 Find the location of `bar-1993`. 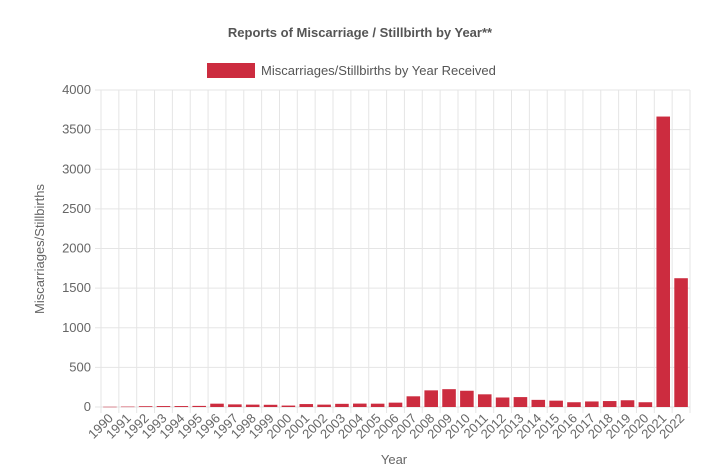

bar-1993 is located at coordinates (163, 406).